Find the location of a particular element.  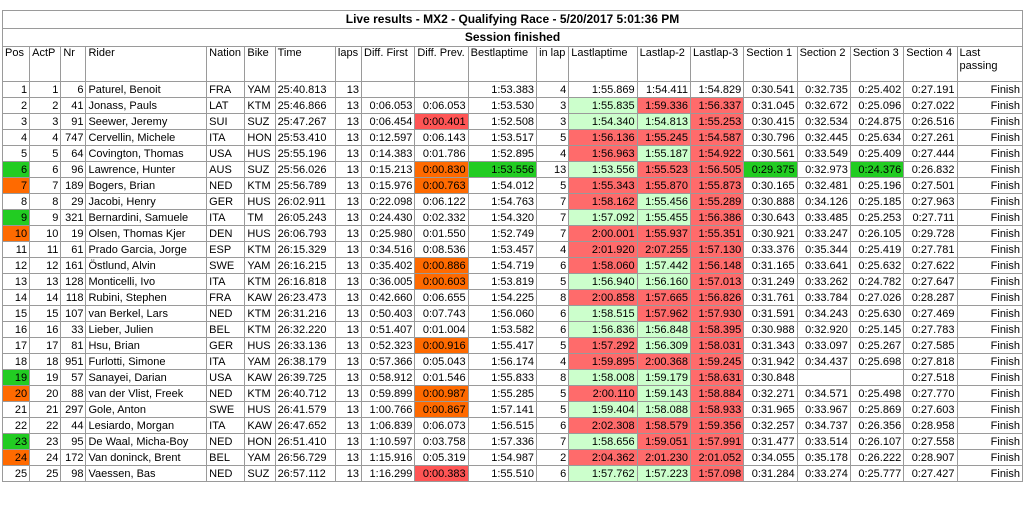

diff-first-cell: 1:10.597 is located at coordinates (388, 441).